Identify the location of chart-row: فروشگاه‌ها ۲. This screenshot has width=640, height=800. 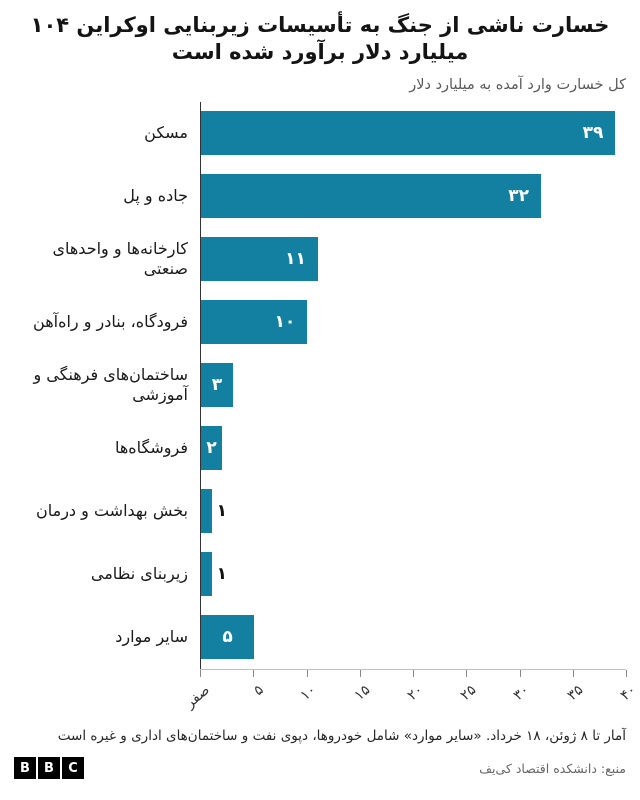
(320, 448).